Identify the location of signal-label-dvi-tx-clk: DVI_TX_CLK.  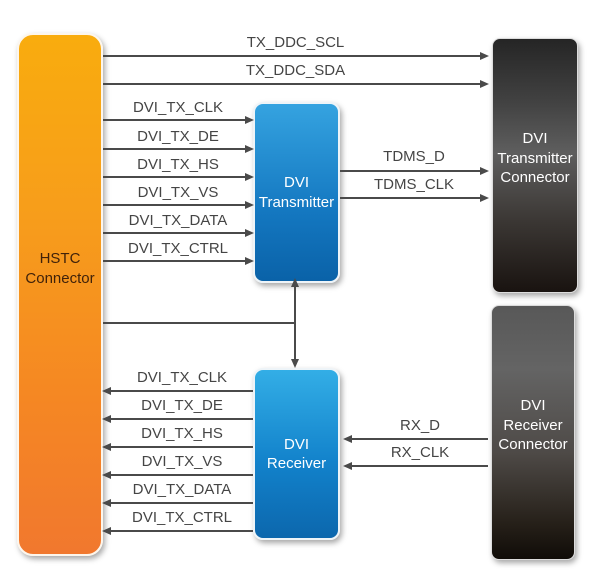
(178, 107).